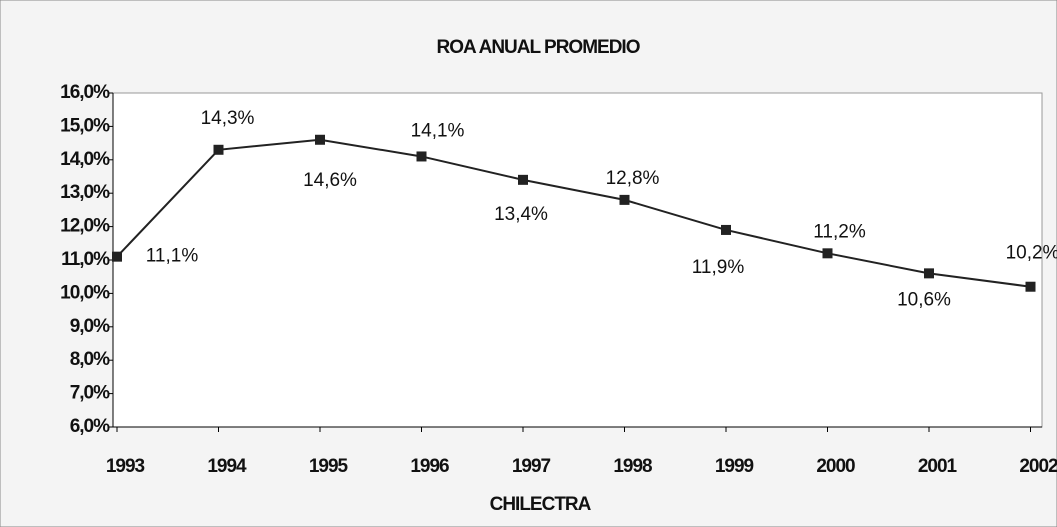 This screenshot has width=1057, height=527. What do you see at coordinates (633, 178) in the screenshot?
I see `value-label: 12,8%` at bounding box center [633, 178].